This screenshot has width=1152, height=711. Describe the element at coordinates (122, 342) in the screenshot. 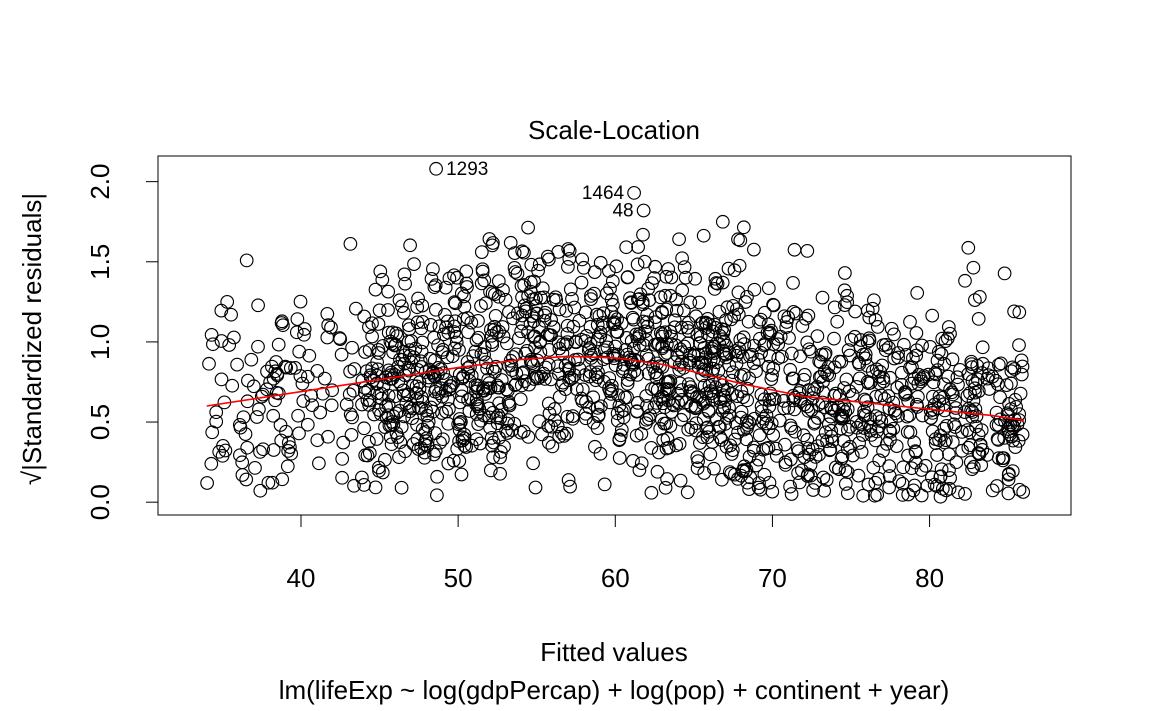

I see `y-axis: 0.0 0.5 1.0 1.5 2.0` at that location.